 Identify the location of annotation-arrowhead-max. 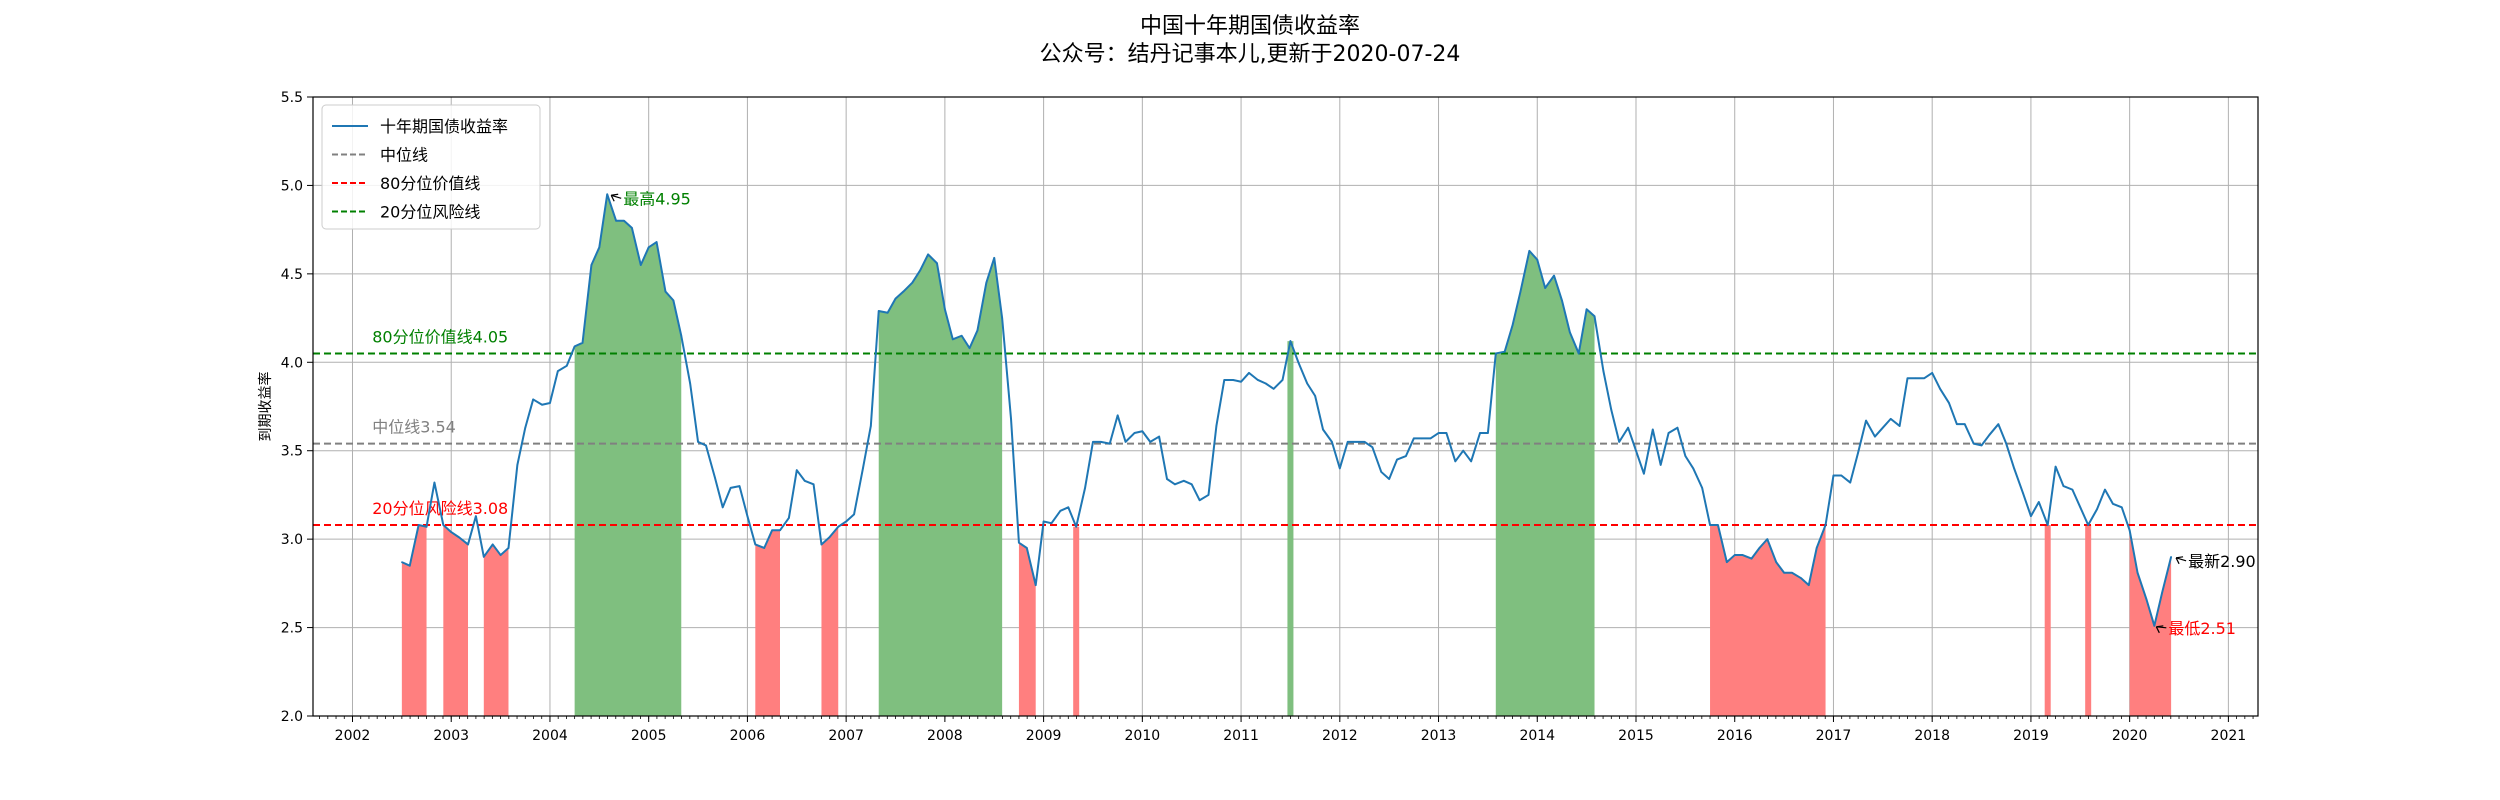
(614, 197).